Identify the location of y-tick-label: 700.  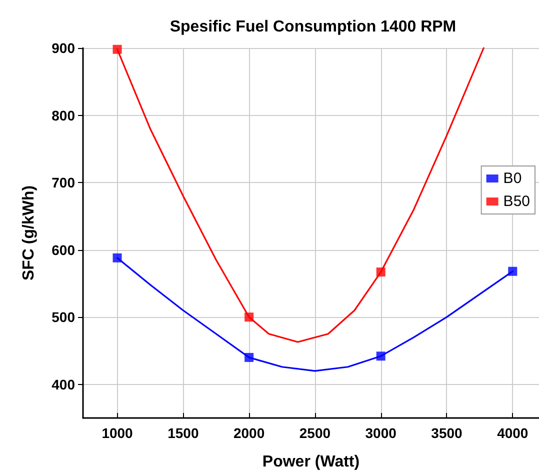
(64, 182).